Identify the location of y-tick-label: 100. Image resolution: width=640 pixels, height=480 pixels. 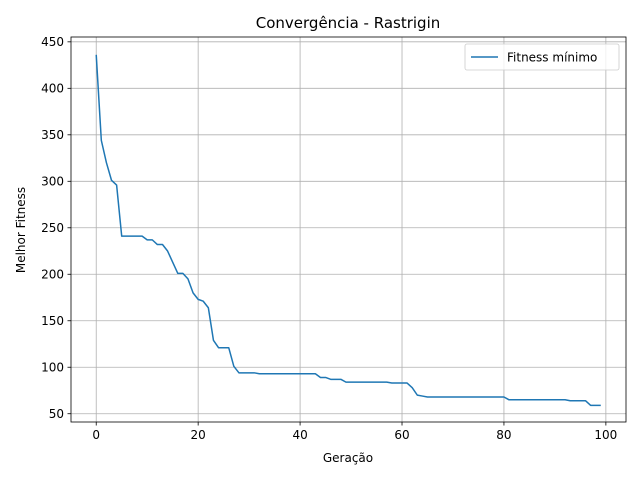
(52, 368).